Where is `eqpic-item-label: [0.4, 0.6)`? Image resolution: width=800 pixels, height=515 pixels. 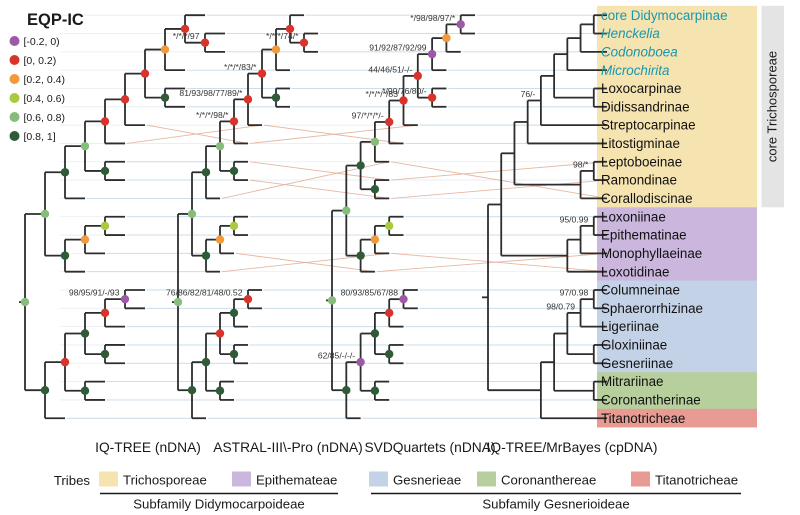
eqpic-item-label: [0.4, 0.6) is located at coordinates (44, 99).